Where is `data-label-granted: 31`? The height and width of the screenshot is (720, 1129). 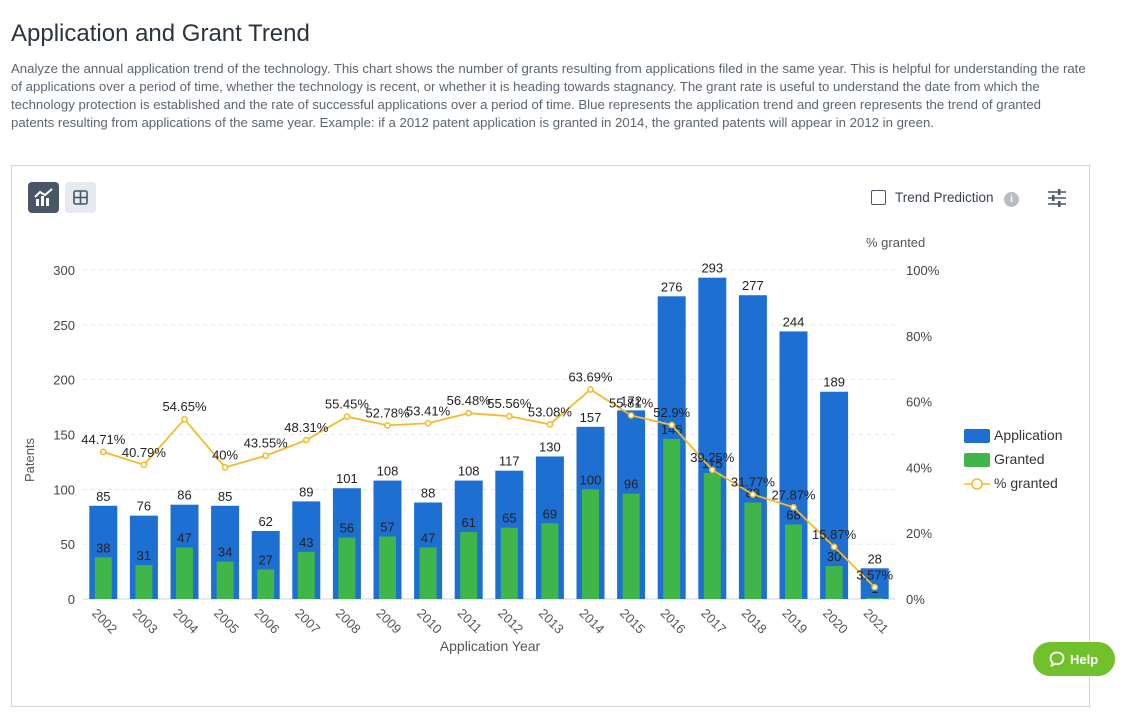 data-label-granted: 31 is located at coordinates (144, 555).